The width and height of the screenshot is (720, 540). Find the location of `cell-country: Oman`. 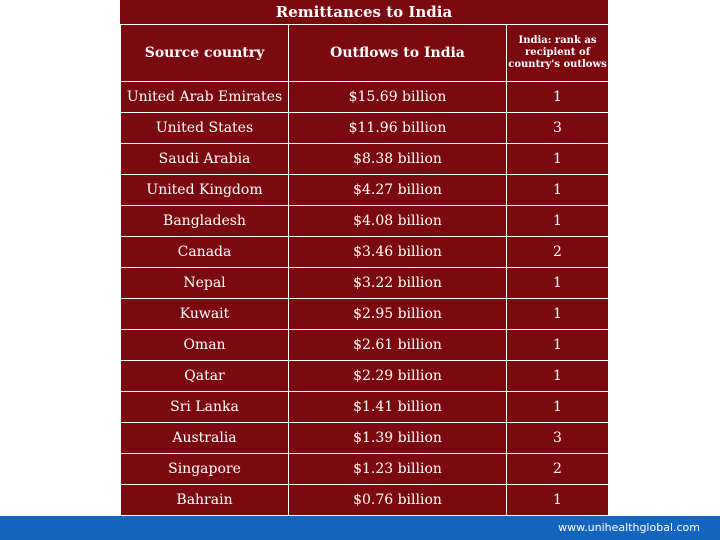

cell-country: Oman is located at coordinates (204, 345).